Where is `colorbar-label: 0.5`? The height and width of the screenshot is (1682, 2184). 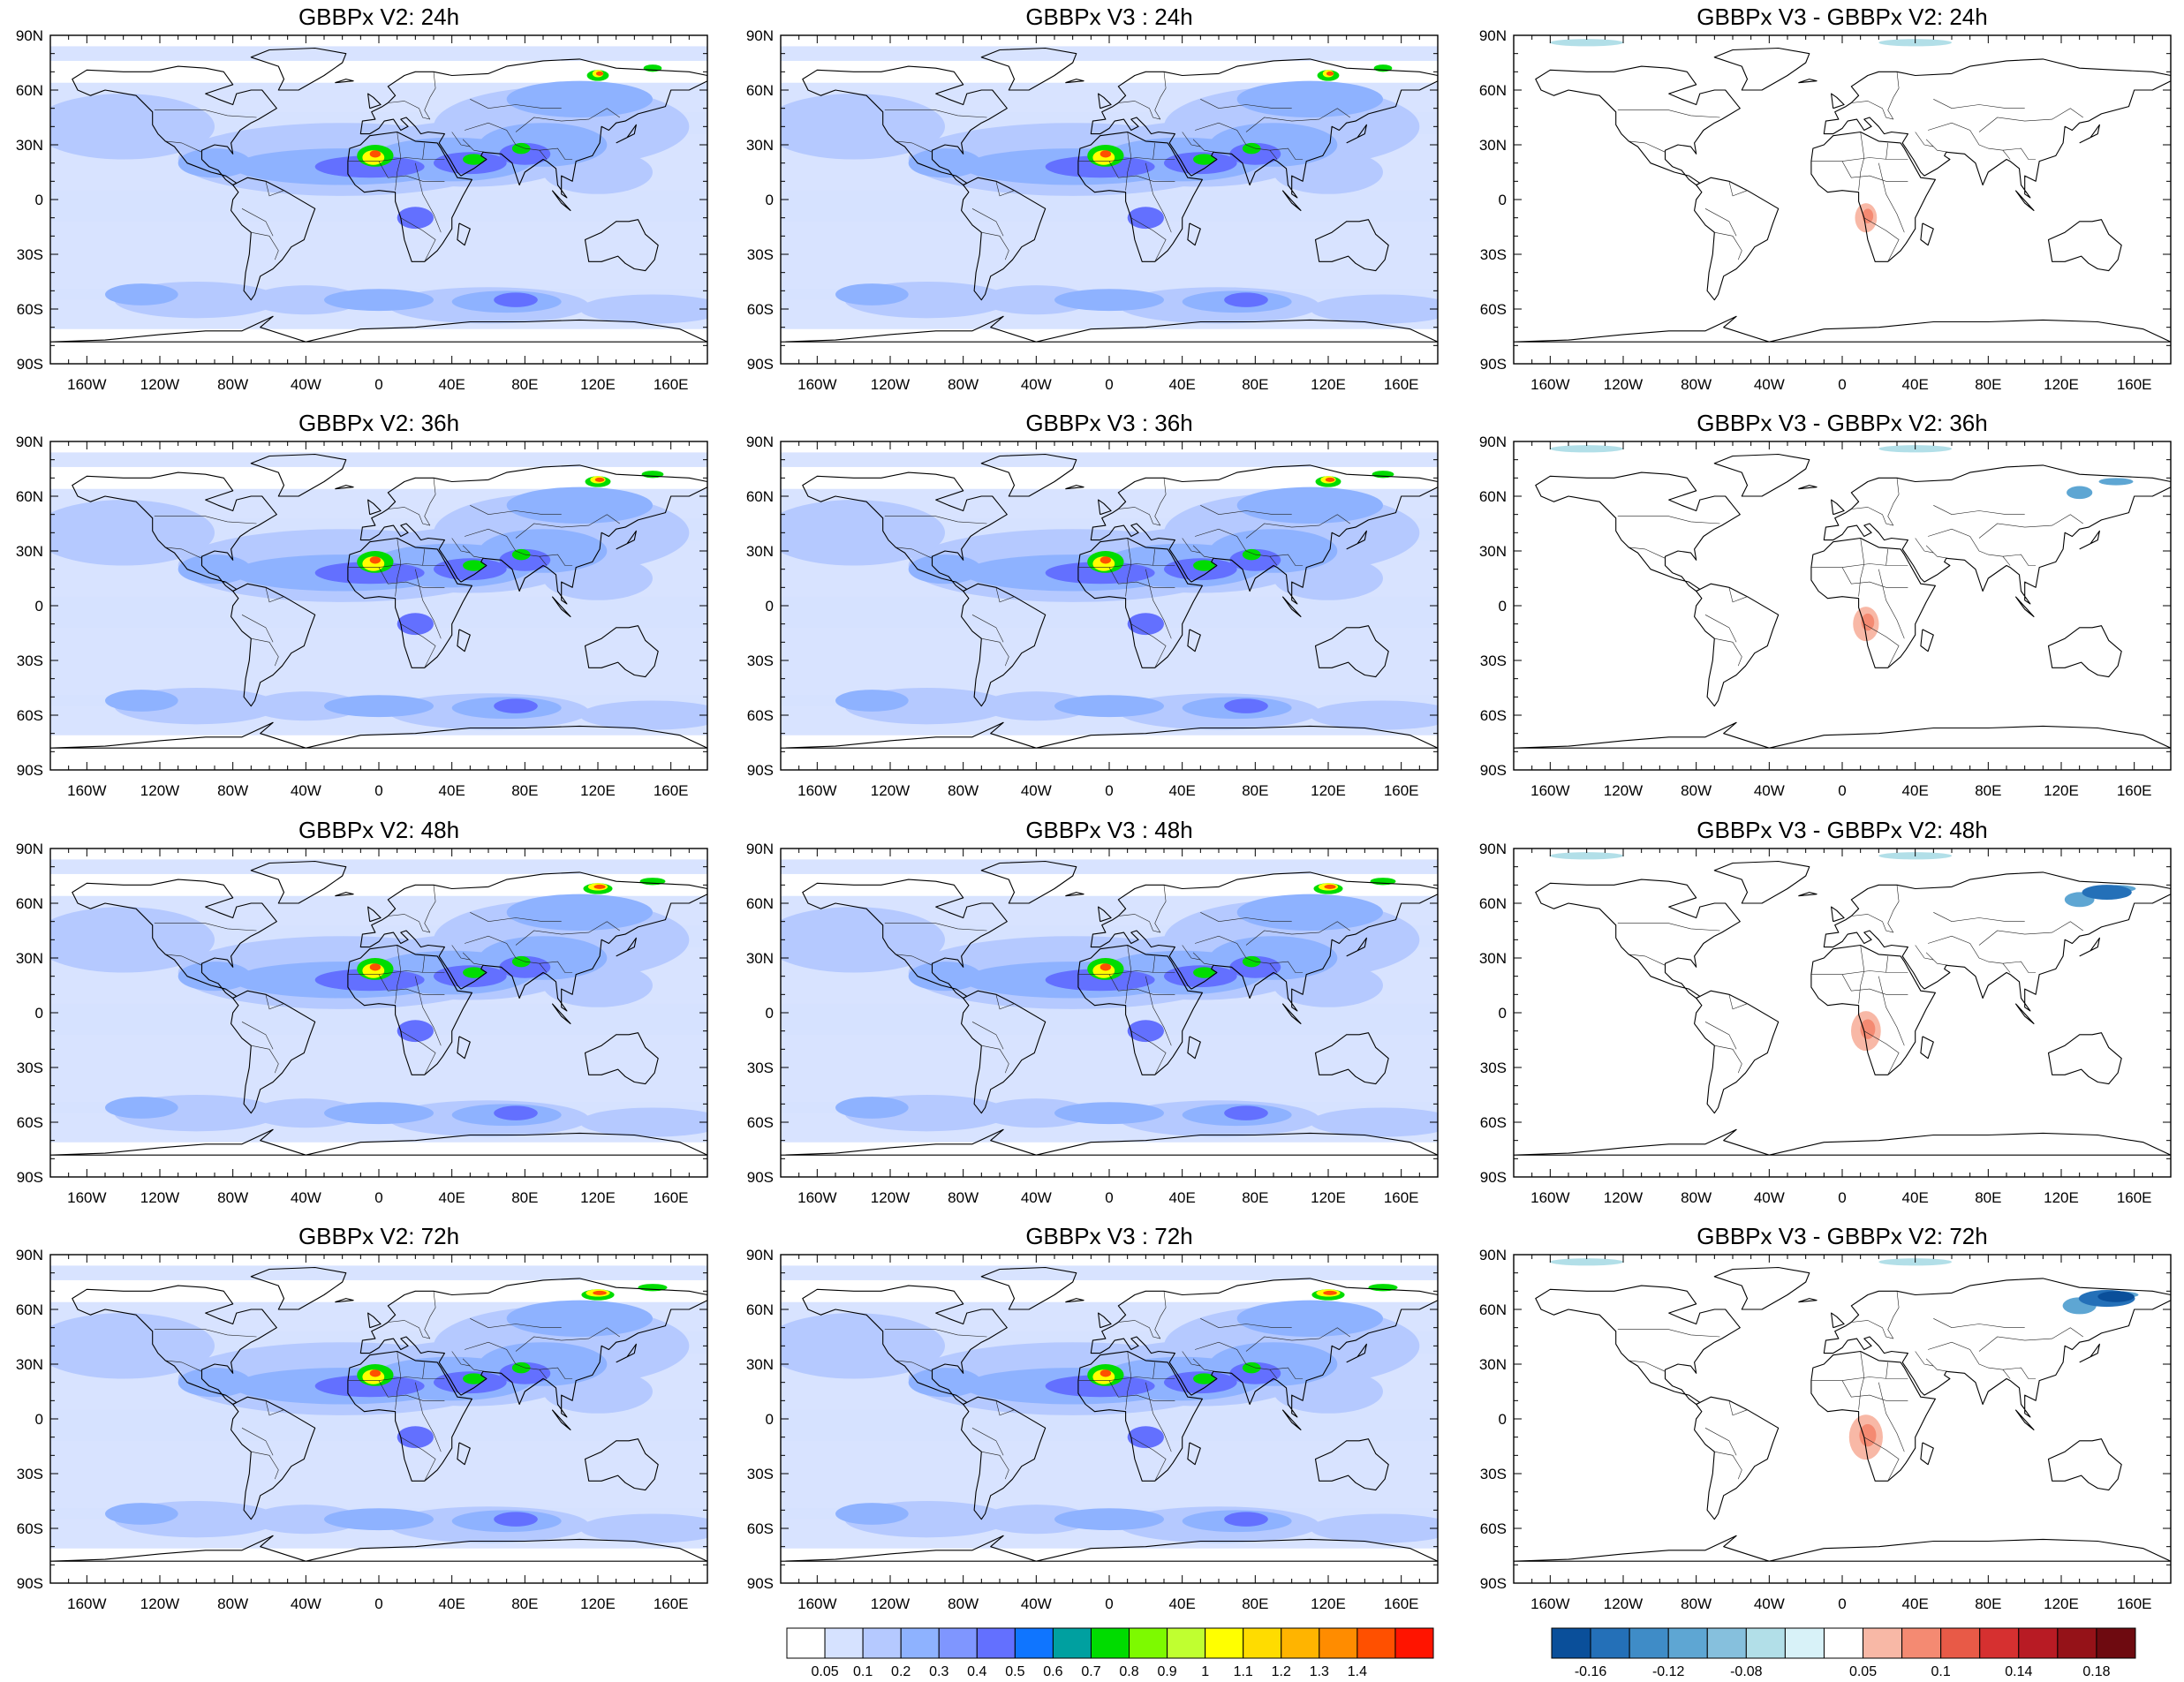 colorbar-label: 0.5 is located at coordinates (1014, 1671).